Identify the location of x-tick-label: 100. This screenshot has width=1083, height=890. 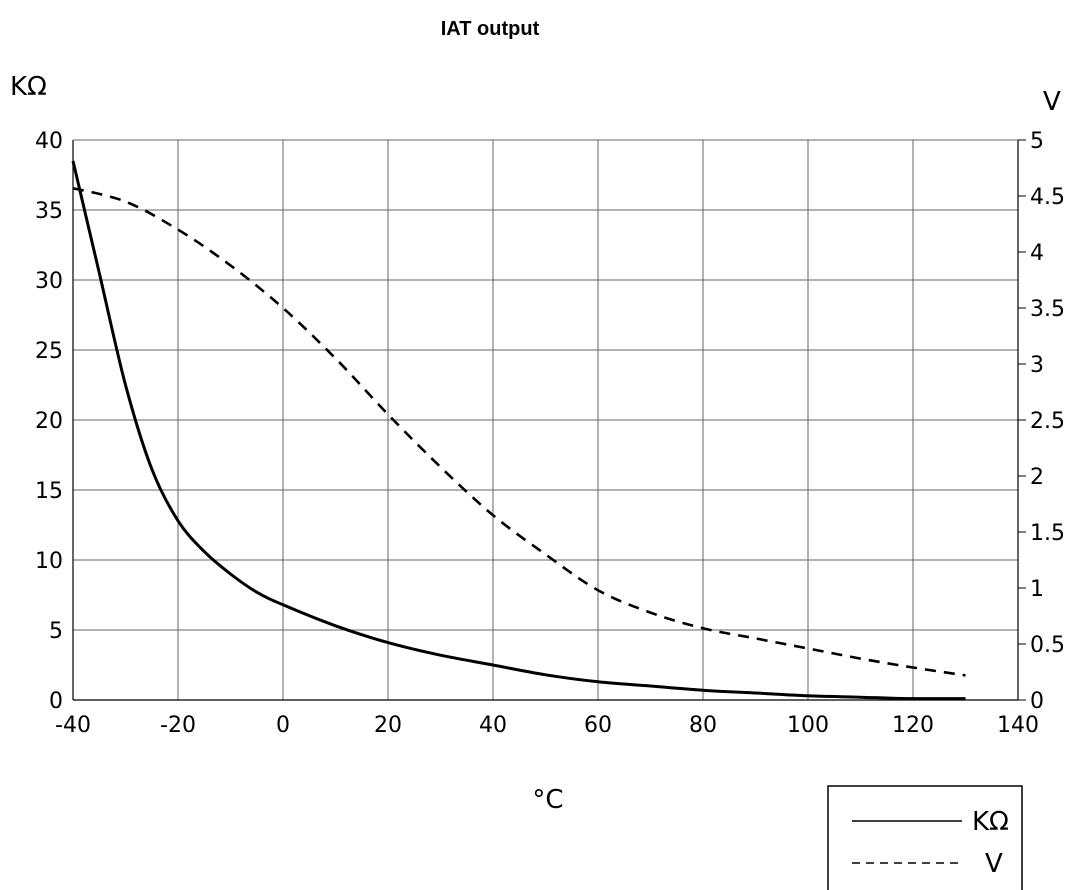
(808, 725).